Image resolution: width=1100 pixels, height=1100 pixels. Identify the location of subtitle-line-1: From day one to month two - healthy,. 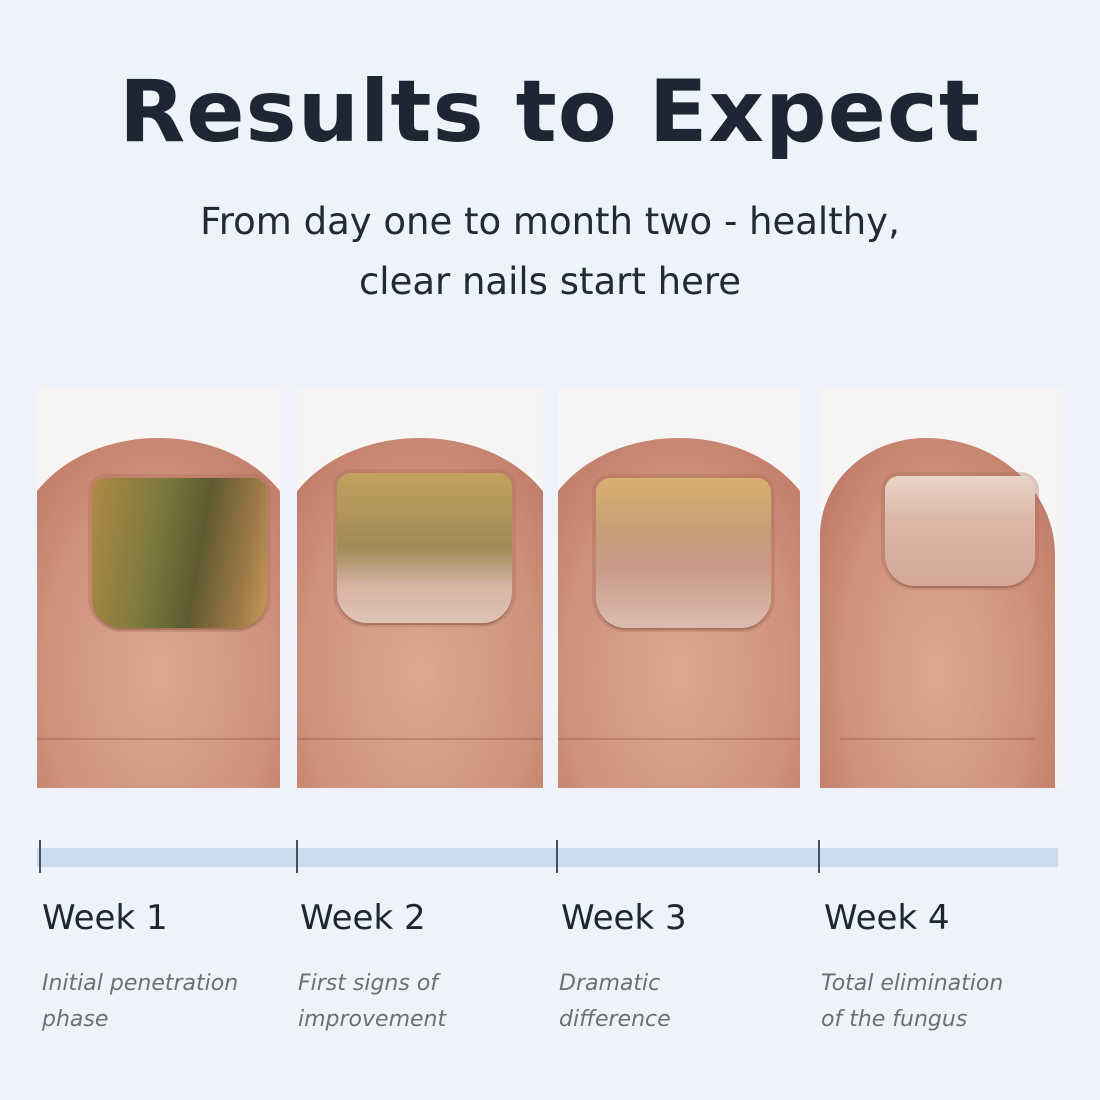
(550, 221).